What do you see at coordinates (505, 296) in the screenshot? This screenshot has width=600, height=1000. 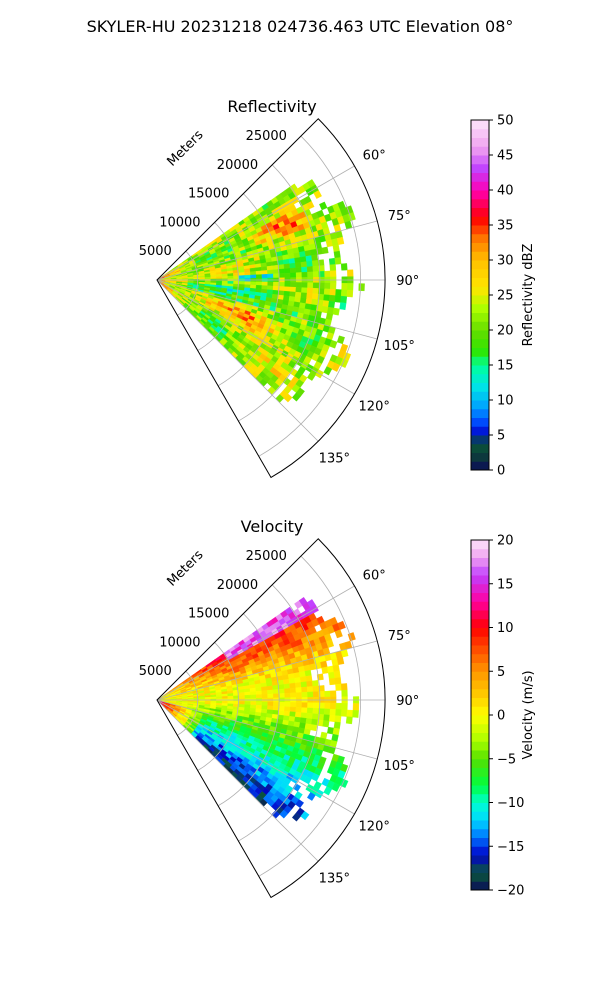 I see `colorbar-tick-label: 25` at bounding box center [505, 296].